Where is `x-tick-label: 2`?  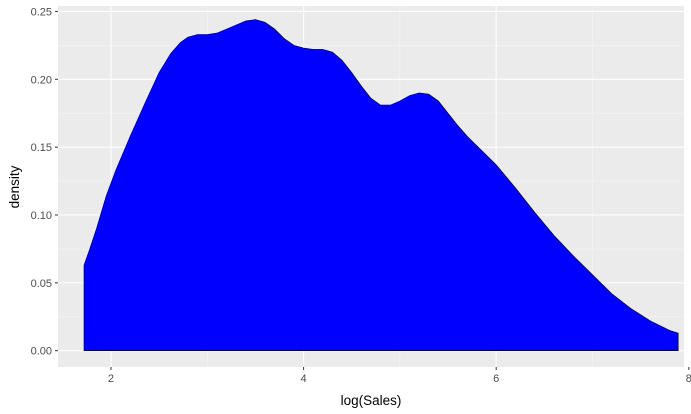
x-tick-label: 2 is located at coordinates (111, 379).